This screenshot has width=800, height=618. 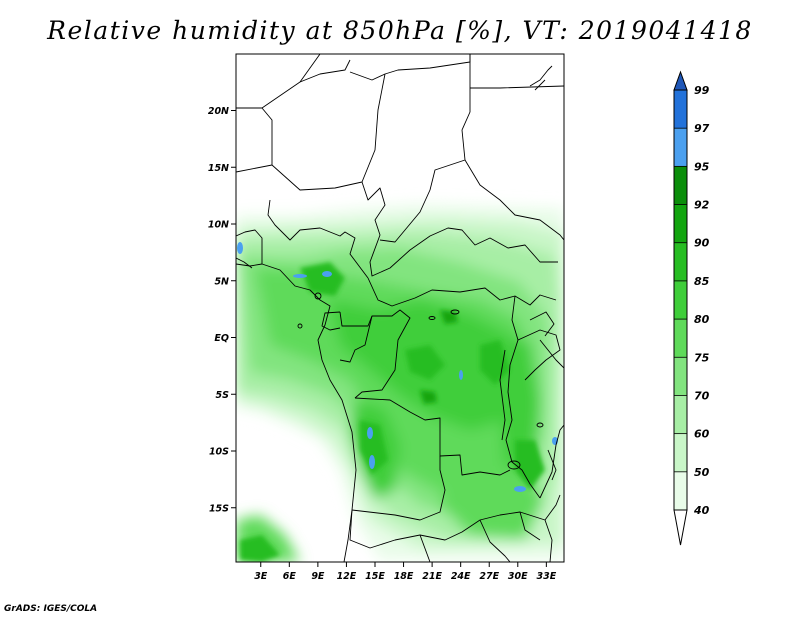 What do you see at coordinates (461, 576) in the screenshot?
I see `lon-label: 24E` at bounding box center [461, 576].